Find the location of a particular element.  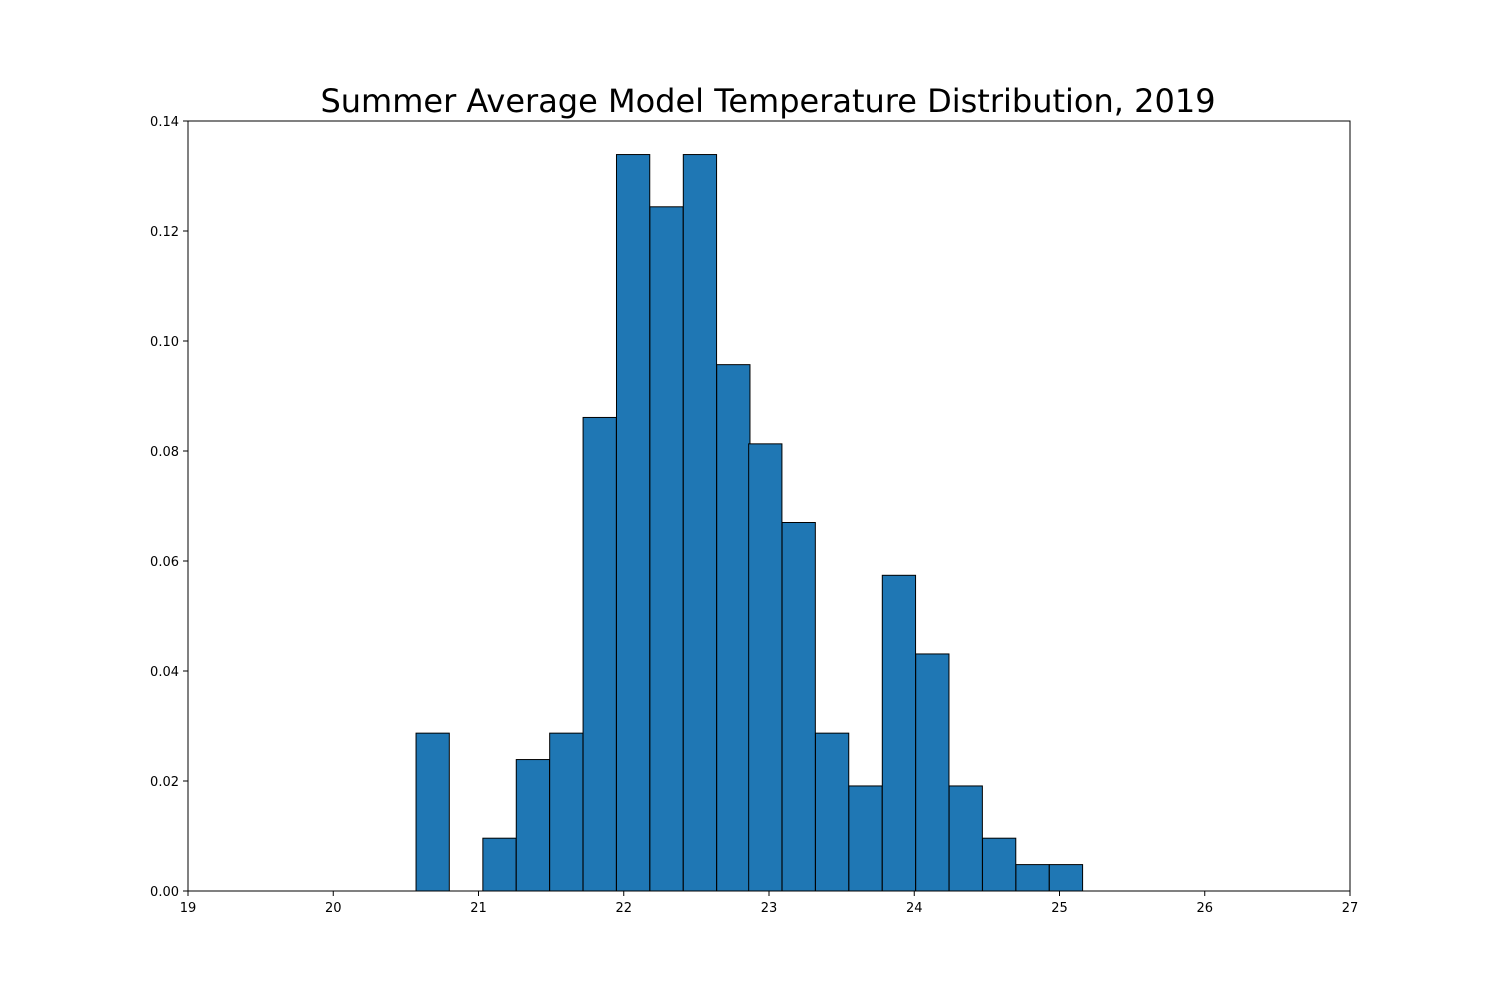

x-tick-label: 20 is located at coordinates (333, 908).